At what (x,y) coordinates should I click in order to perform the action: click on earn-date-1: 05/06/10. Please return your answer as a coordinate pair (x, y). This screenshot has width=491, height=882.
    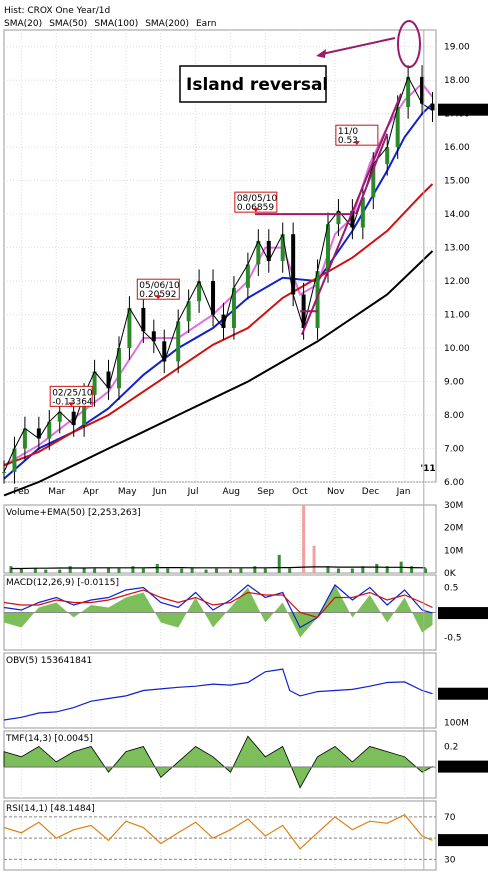
    Looking at the image, I should click on (159, 286).